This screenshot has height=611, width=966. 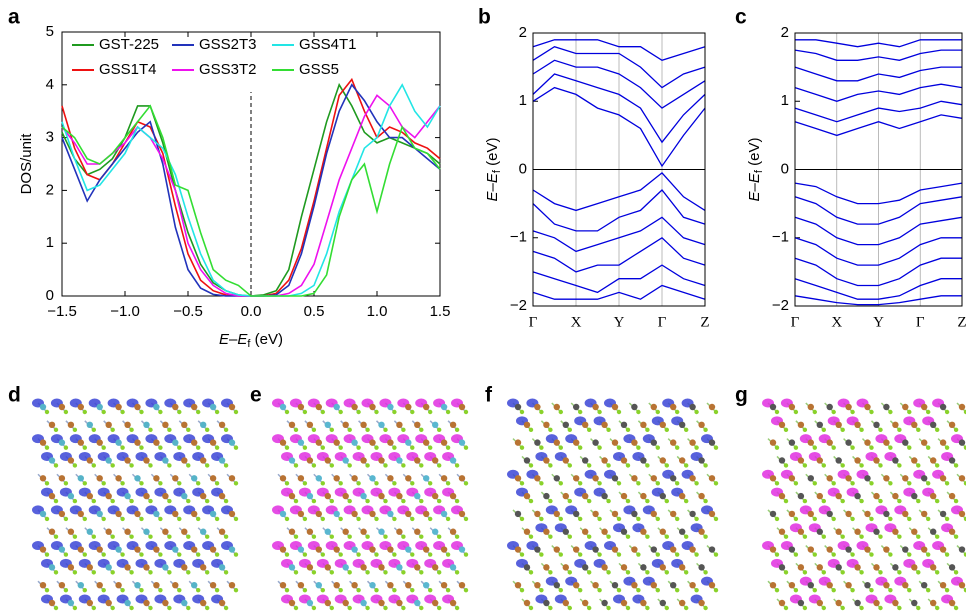 What do you see at coordinates (492, 177) in the screenshot?
I see `axis-label-part: E` at bounding box center [492, 177].